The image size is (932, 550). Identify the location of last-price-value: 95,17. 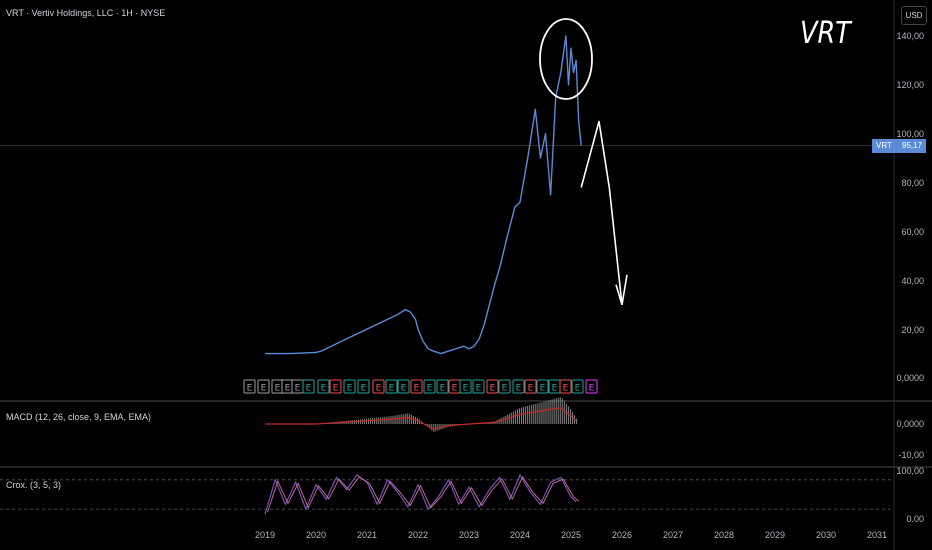
(912, 145).